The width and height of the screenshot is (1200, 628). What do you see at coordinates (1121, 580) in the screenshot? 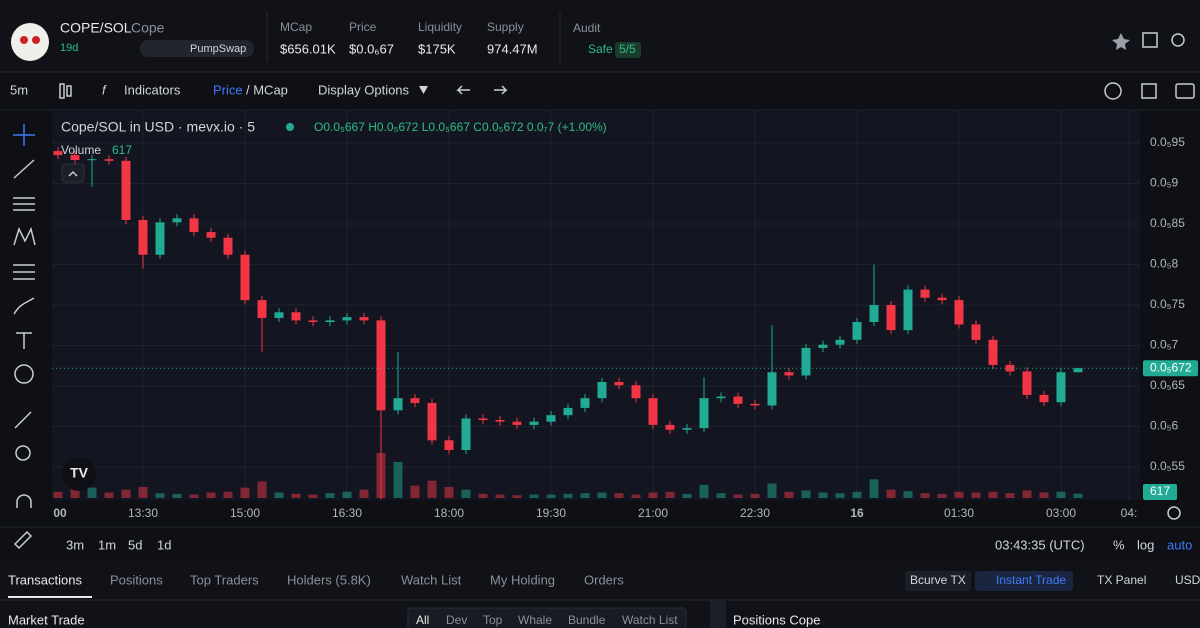
I see `button: TX Panel` at bounding box center [1121, 580].